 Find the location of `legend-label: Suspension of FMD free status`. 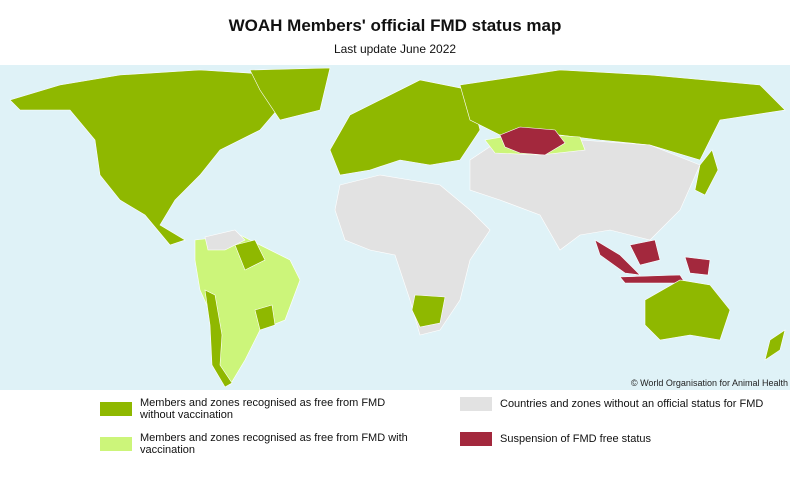

legend-label: Suspension of FMD free status is located at coordinates (576, 439).